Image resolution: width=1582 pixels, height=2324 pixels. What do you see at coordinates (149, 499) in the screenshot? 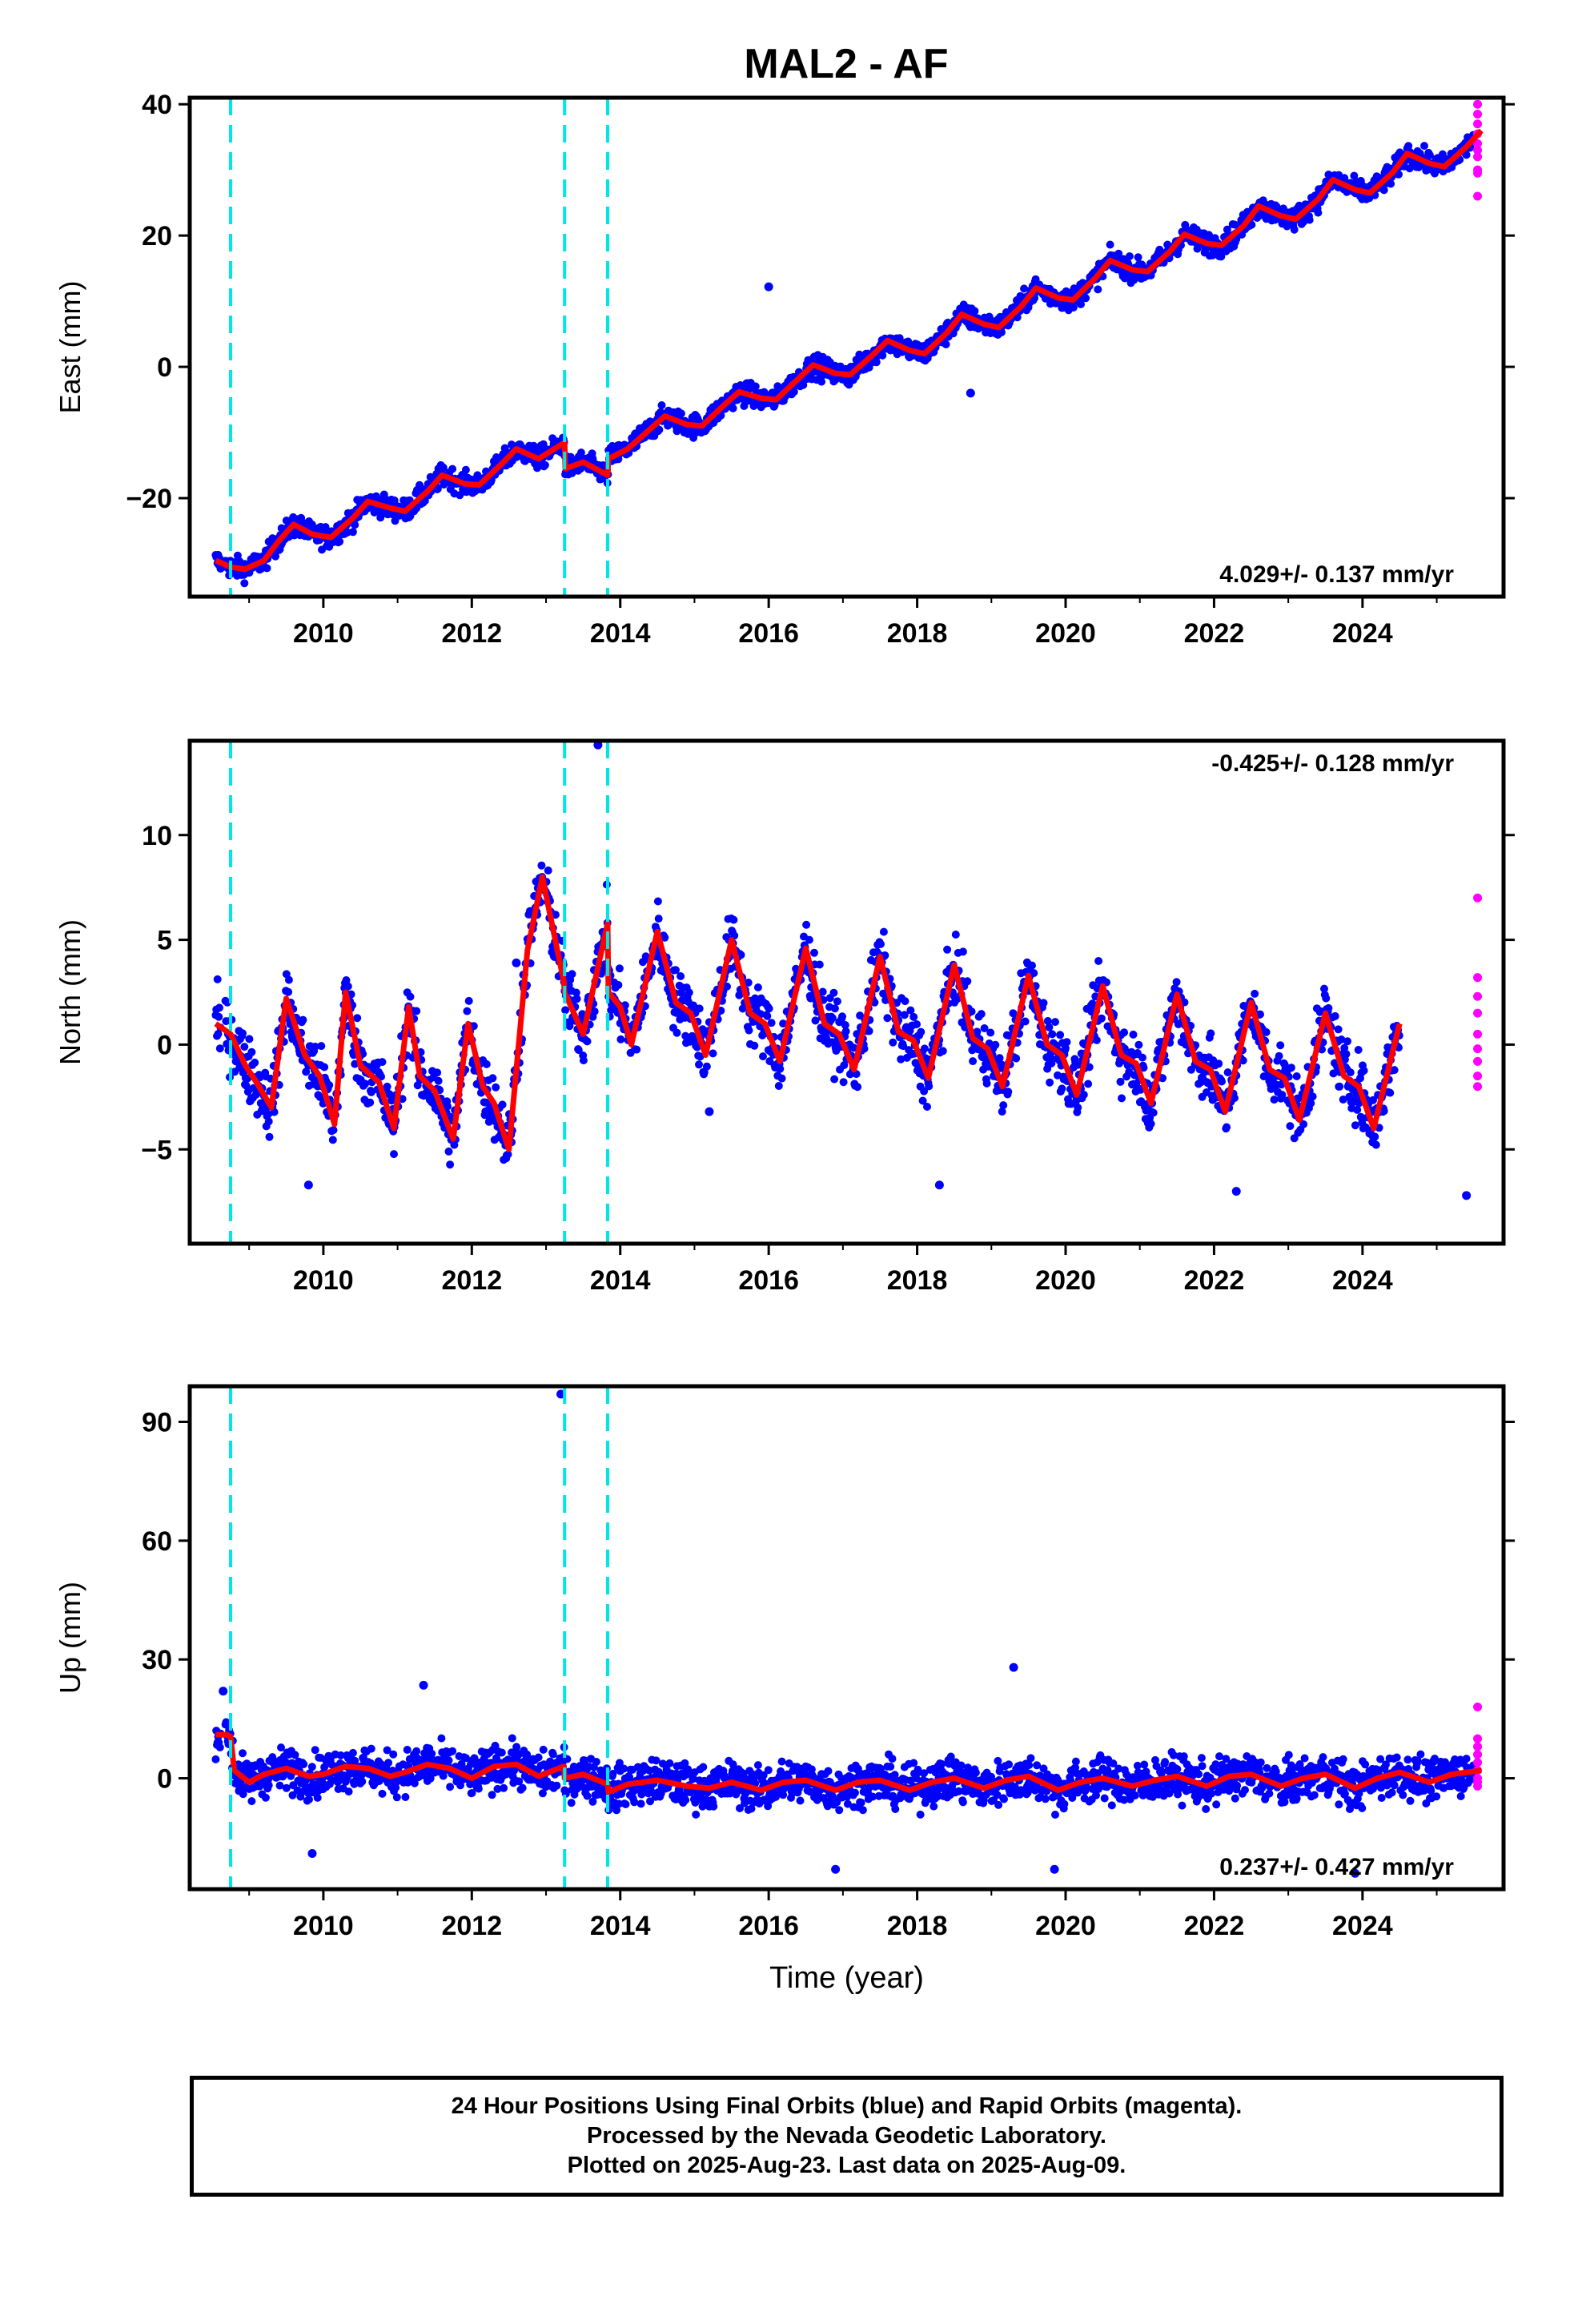
I see `y-tick-label: −20` at bounding box center [149, 499].